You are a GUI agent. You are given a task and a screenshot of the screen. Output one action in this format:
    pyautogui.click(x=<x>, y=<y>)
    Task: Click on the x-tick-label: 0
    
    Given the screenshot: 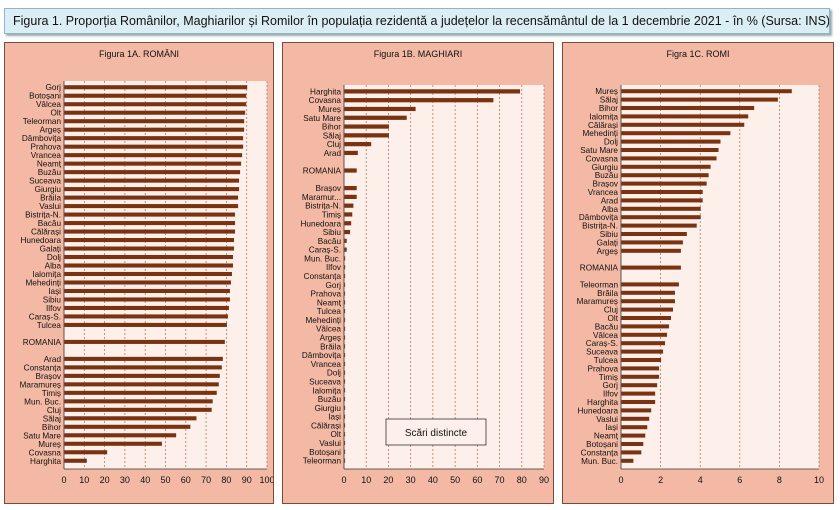 What is the action you would take?
    pyautogui.click(x=620, y=480)
    